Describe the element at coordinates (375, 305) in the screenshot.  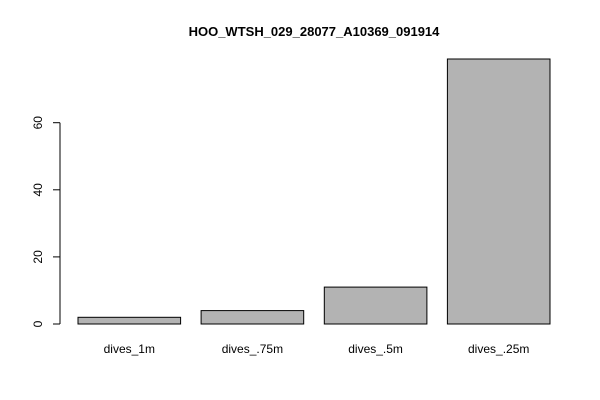
I see `bar-dives-5m` at that location.